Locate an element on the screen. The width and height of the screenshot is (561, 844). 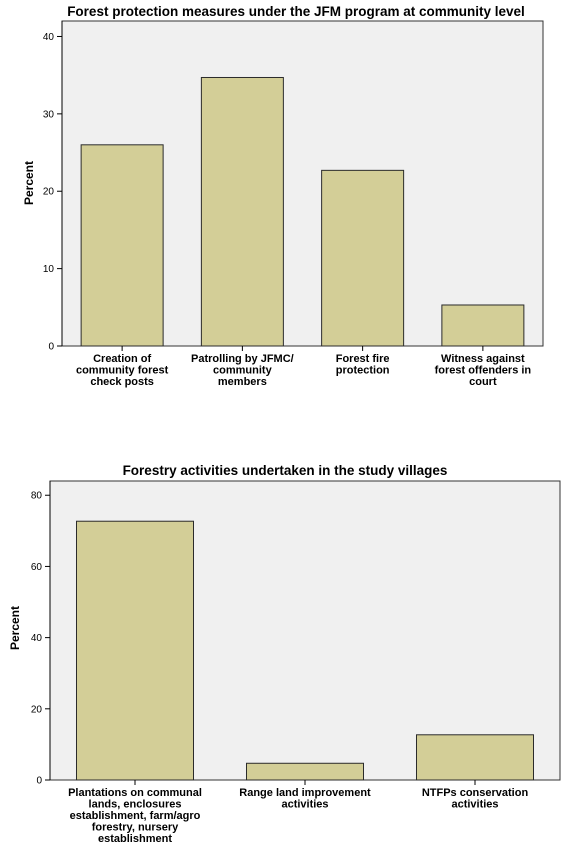
x-tick-label-line: Plantations on communal is located at coordinates (135, 793).